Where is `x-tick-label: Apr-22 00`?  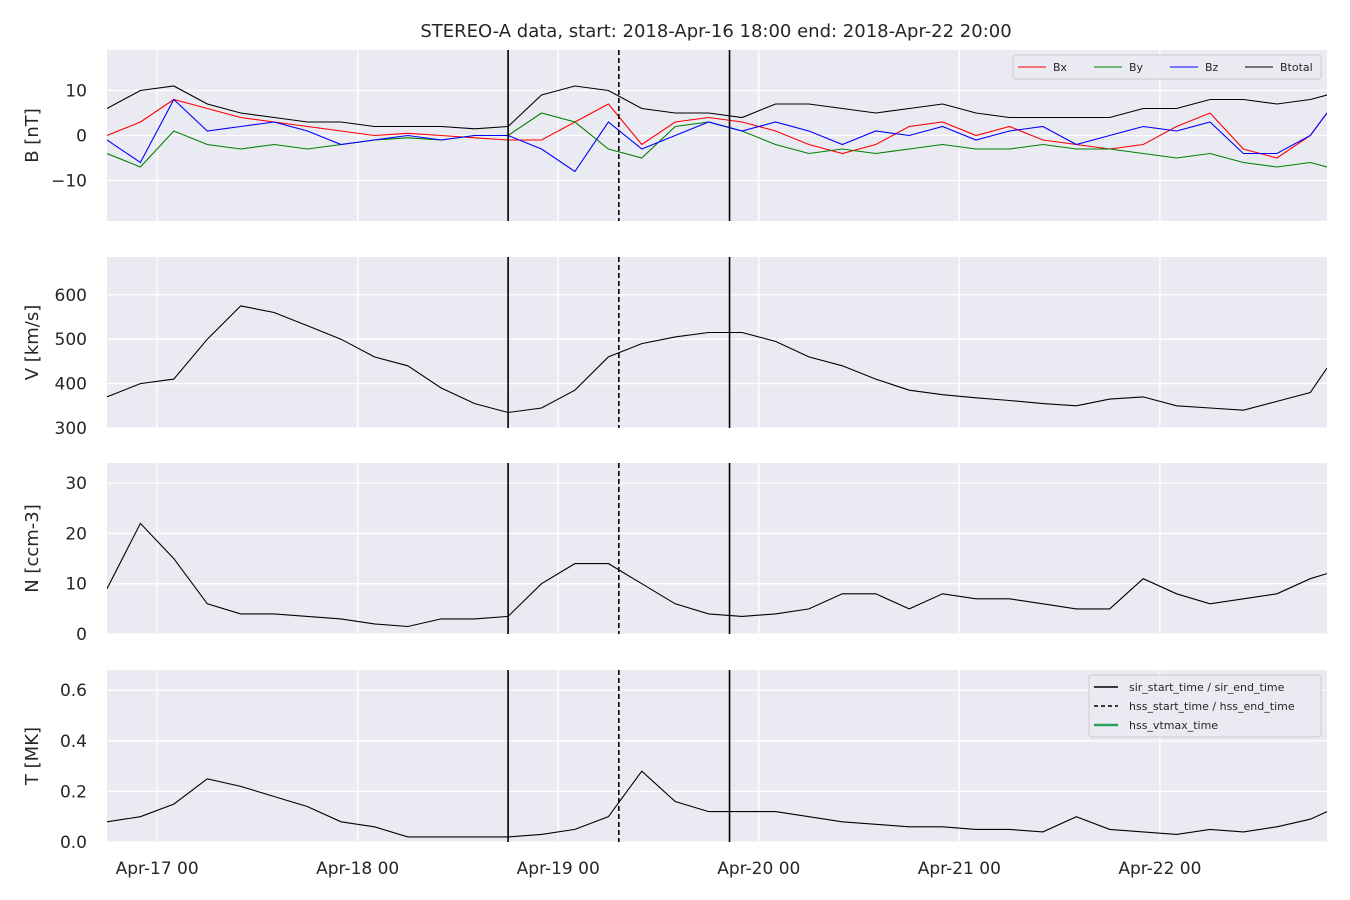
x-tick-label: Apr-22 00 is located at coordinates (1159, 869).